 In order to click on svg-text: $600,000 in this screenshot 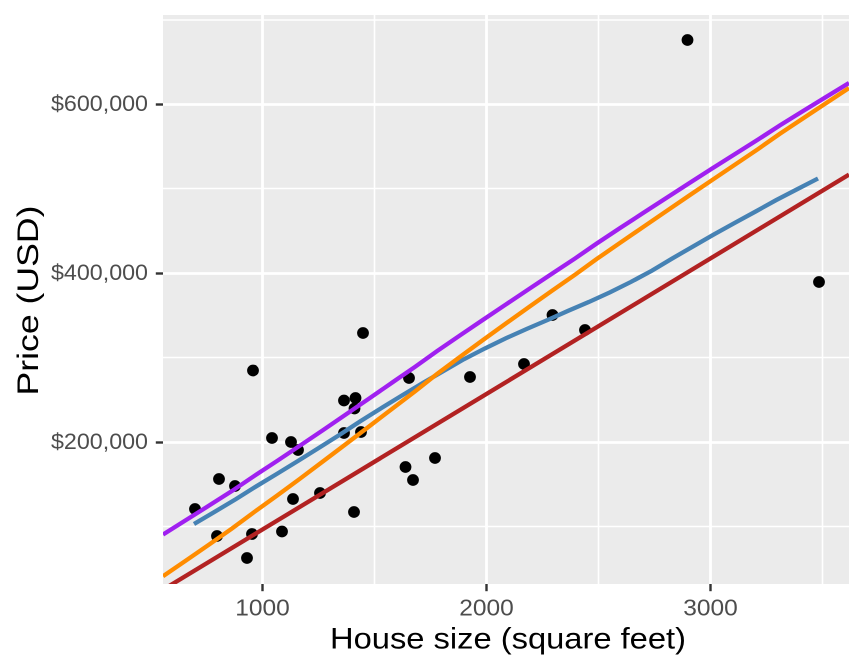, I will do `click(99, 103)`.